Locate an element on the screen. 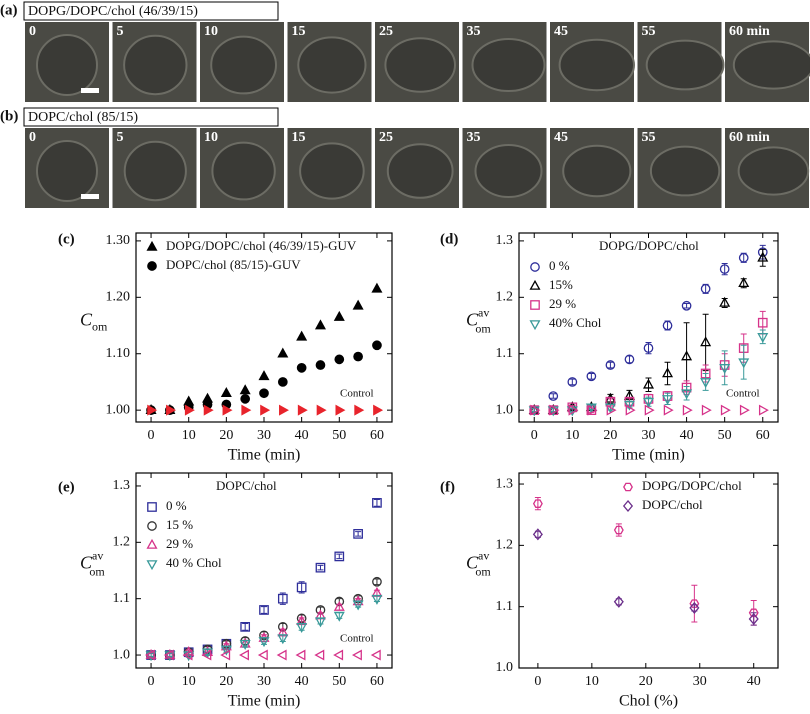 The image size is (810, 714). frame-time: 0 is located at coordinates (32, 137).